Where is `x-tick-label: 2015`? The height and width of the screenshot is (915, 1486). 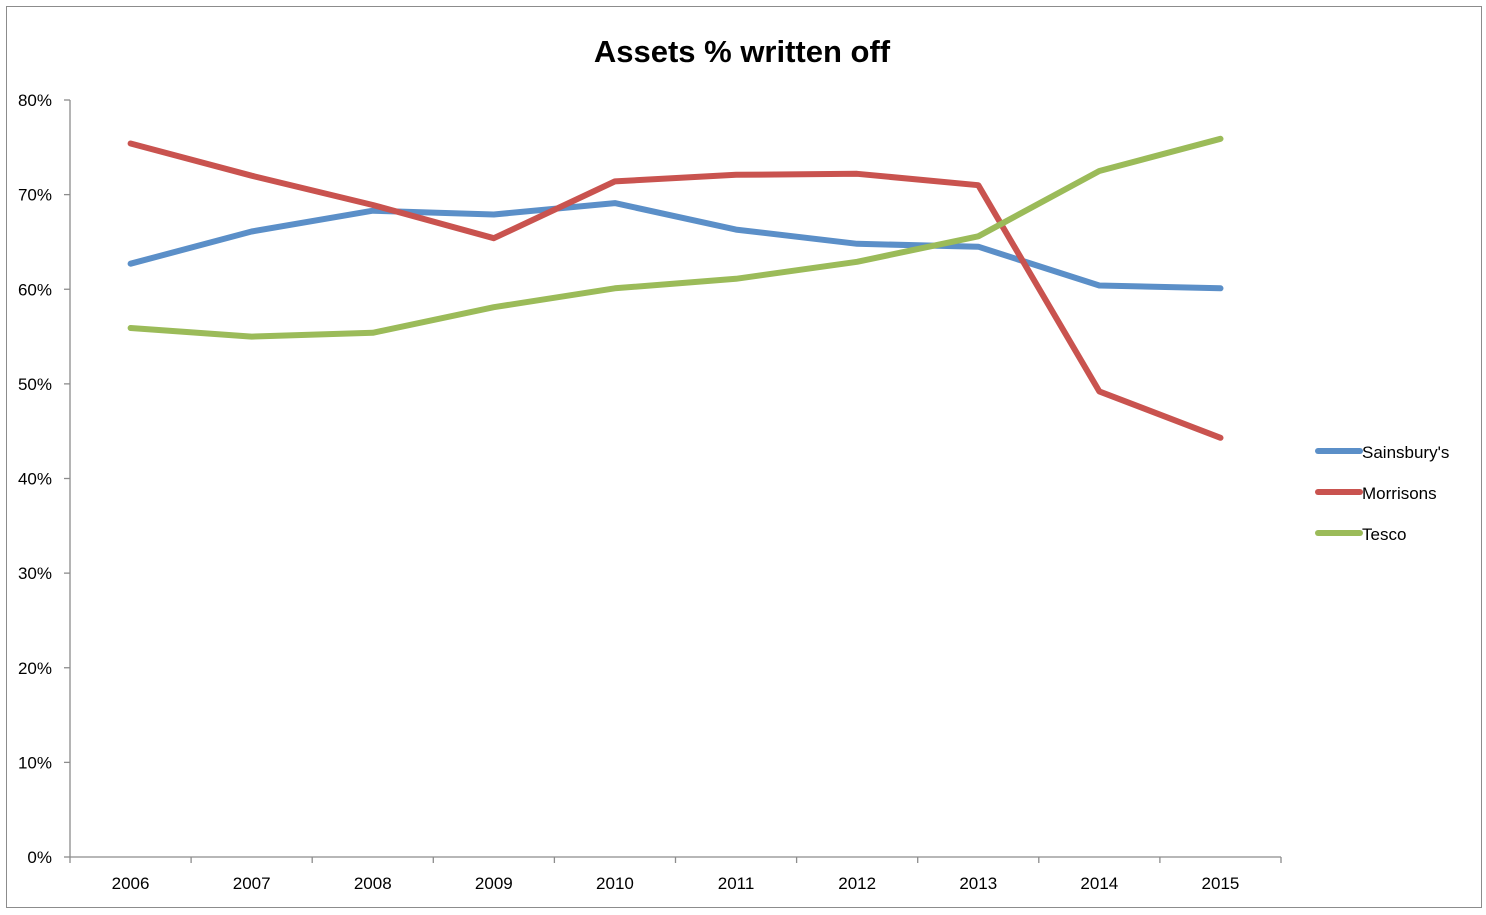
x-tick-label: 2015 is located at coordinates (1221, 883).